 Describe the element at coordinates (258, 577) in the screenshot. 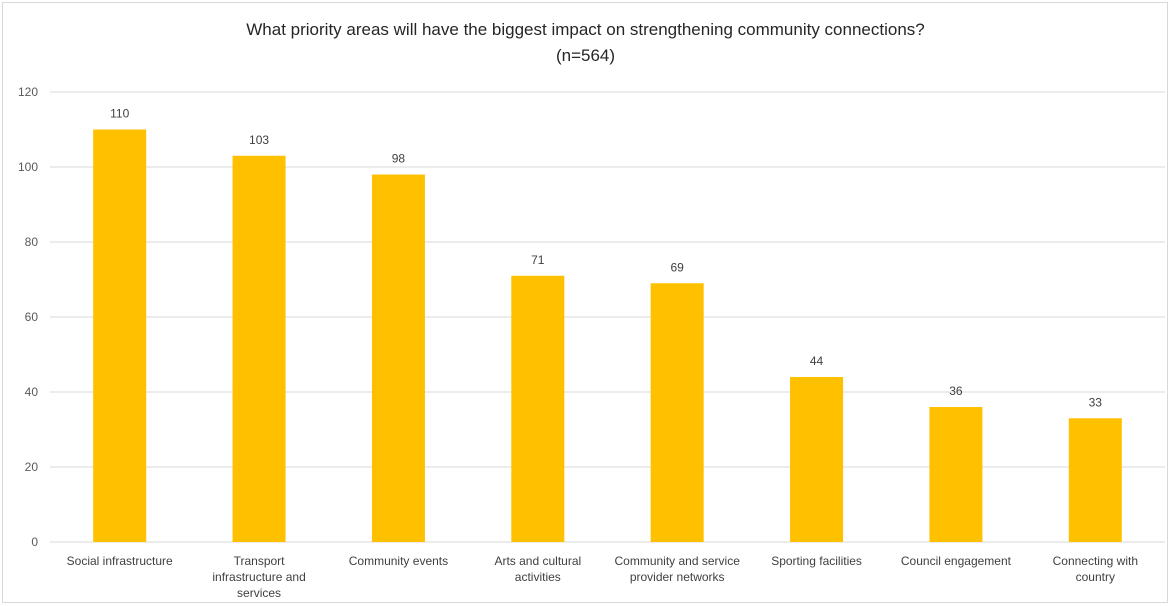

I see `category-label: infrastructure and` at that location.